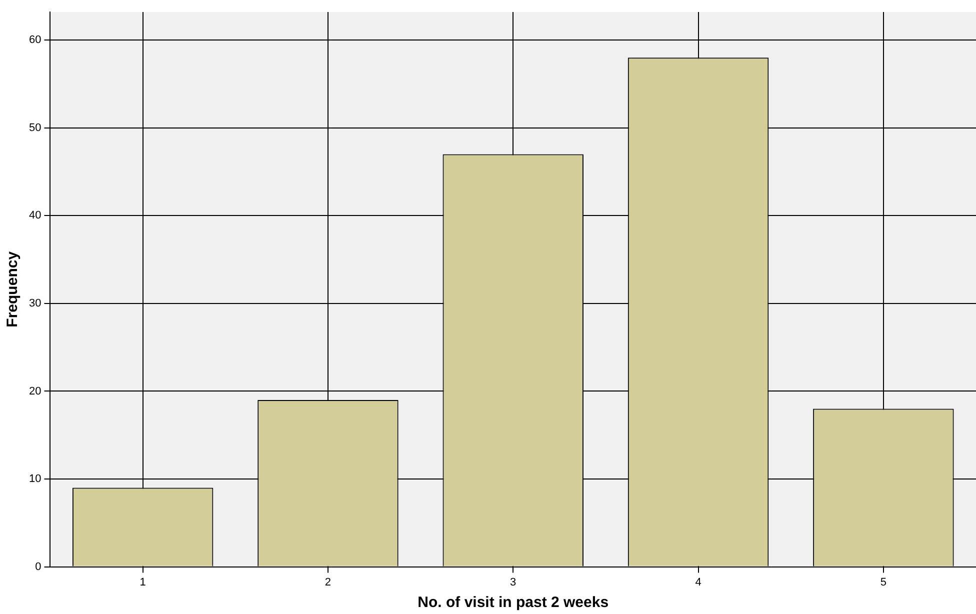 This screenshot has width=976, height=614. I want to click on x-tick-label: 1, so click(143, 582).